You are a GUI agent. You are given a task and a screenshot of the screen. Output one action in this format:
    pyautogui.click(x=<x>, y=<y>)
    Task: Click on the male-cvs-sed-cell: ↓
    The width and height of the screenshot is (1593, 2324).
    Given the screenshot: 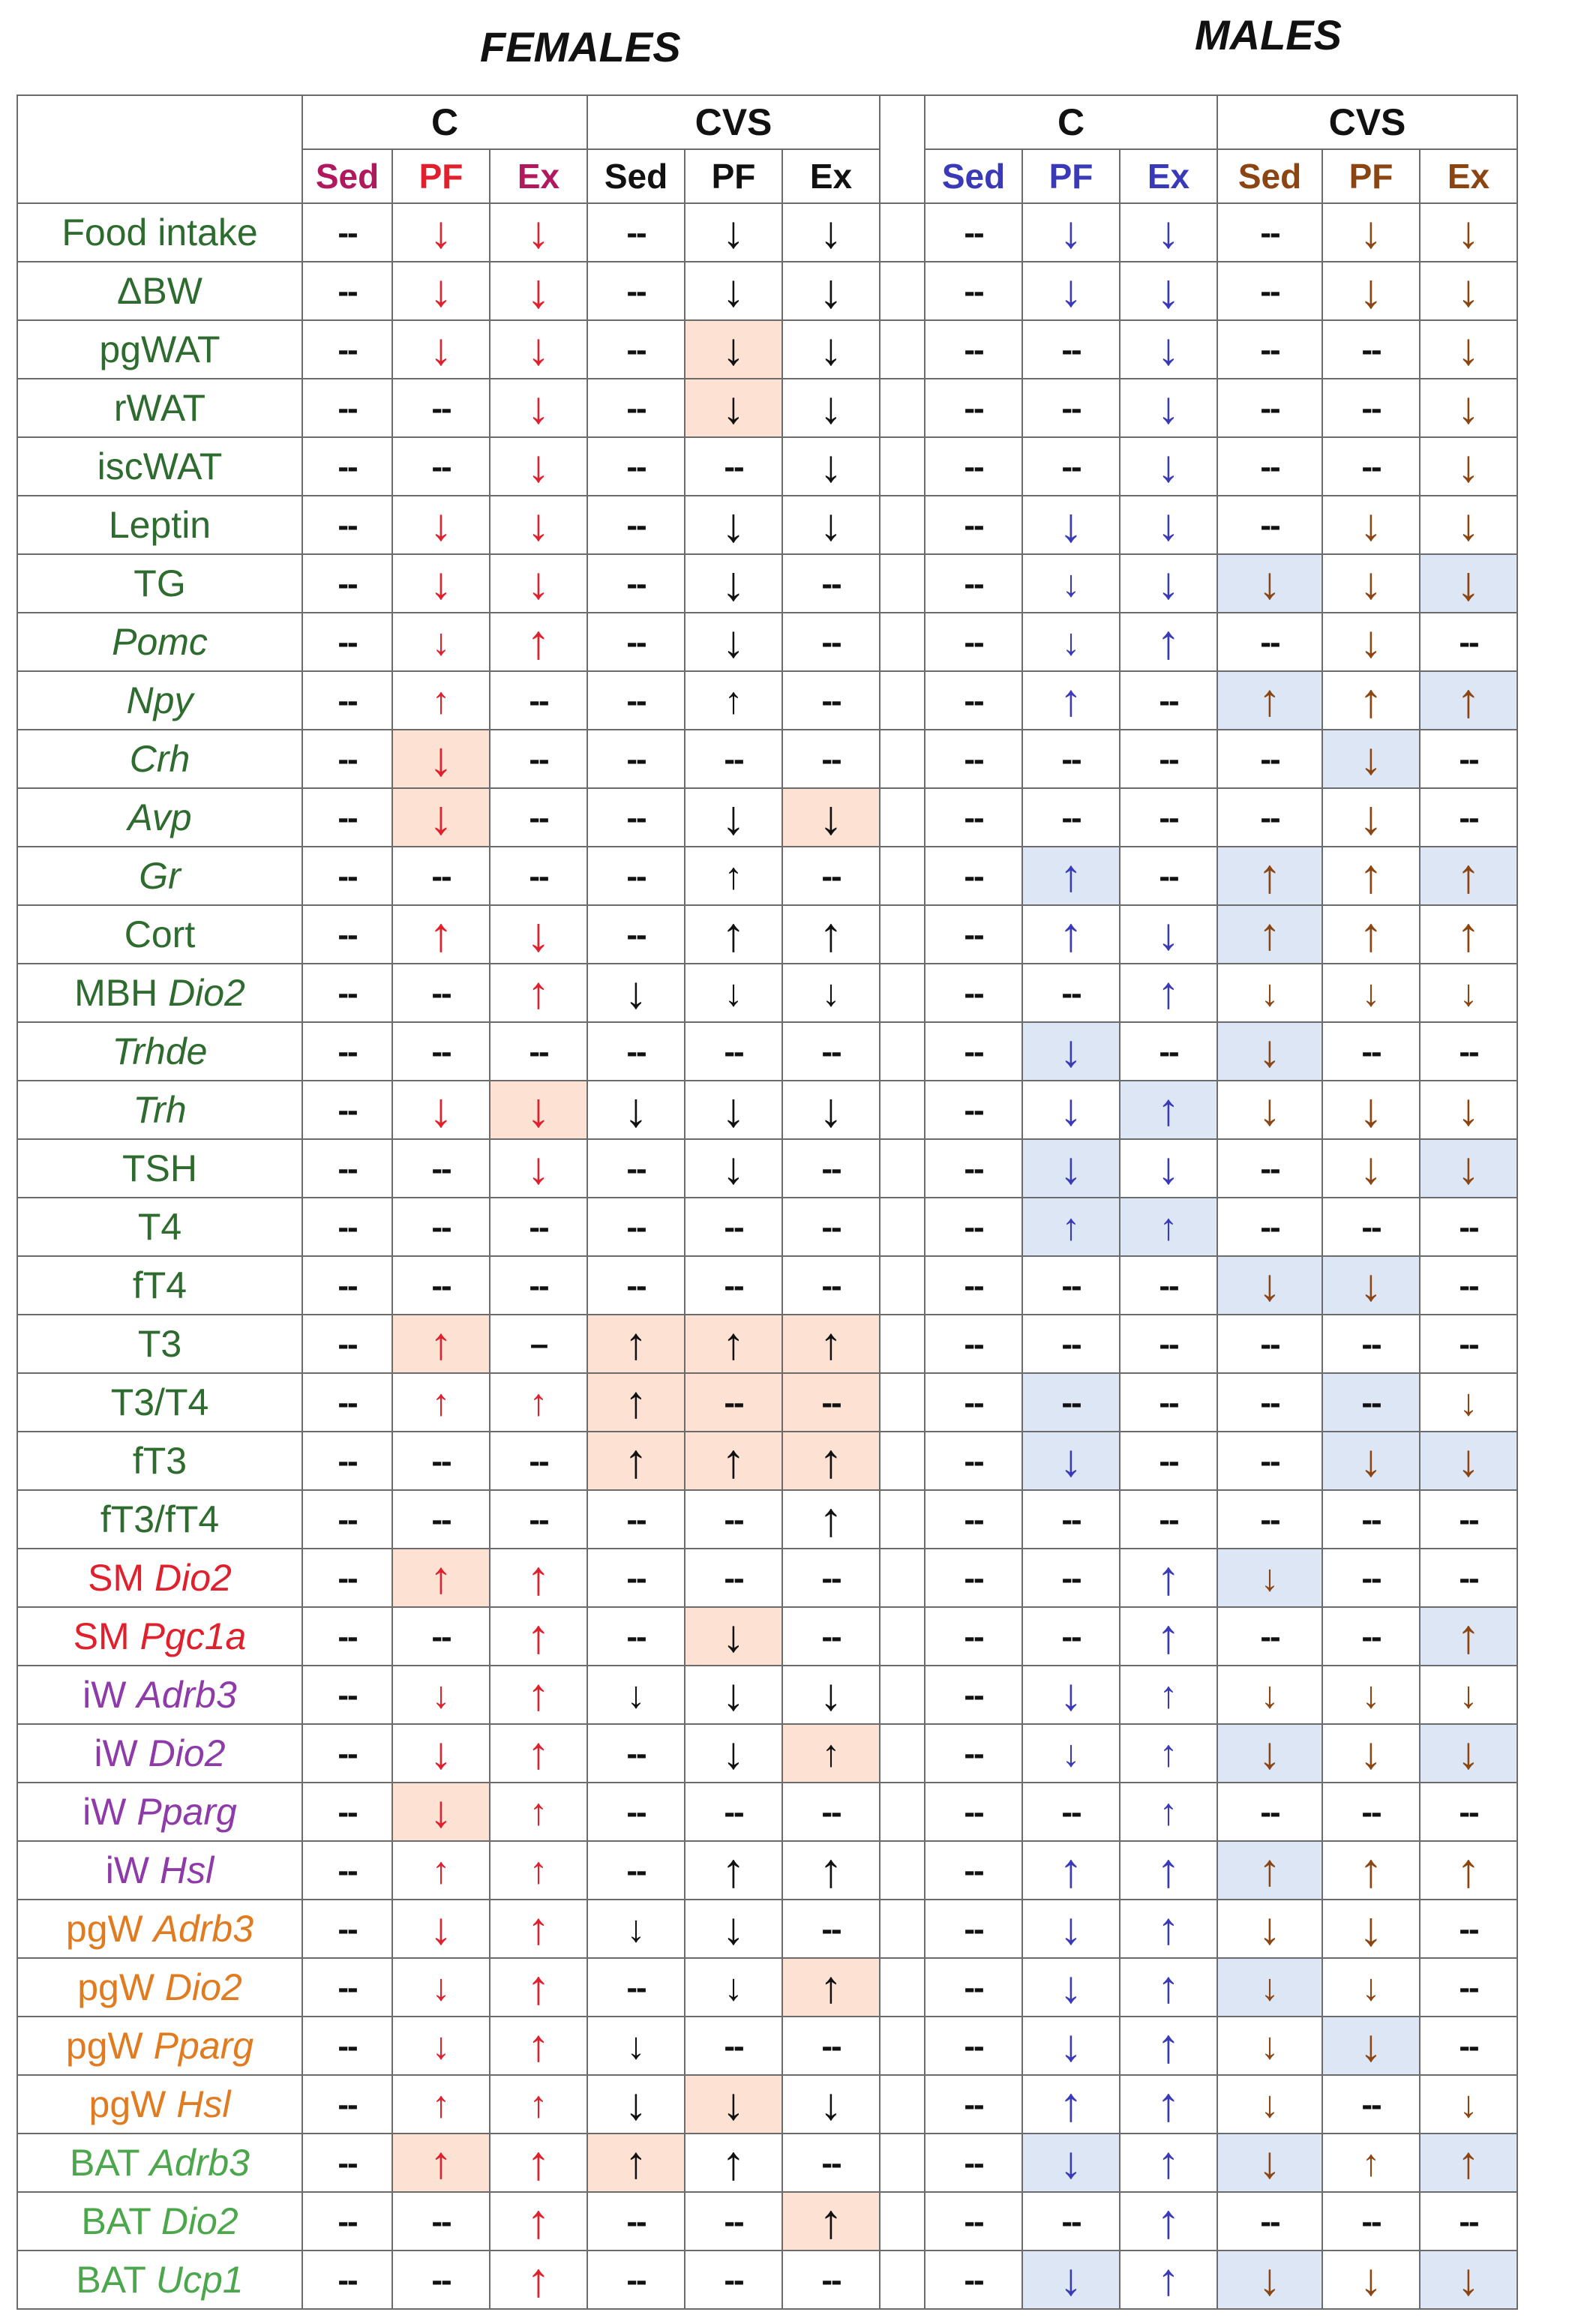 What is the action you would take?
    pyautogui.click(x=1269, y=1987)
    